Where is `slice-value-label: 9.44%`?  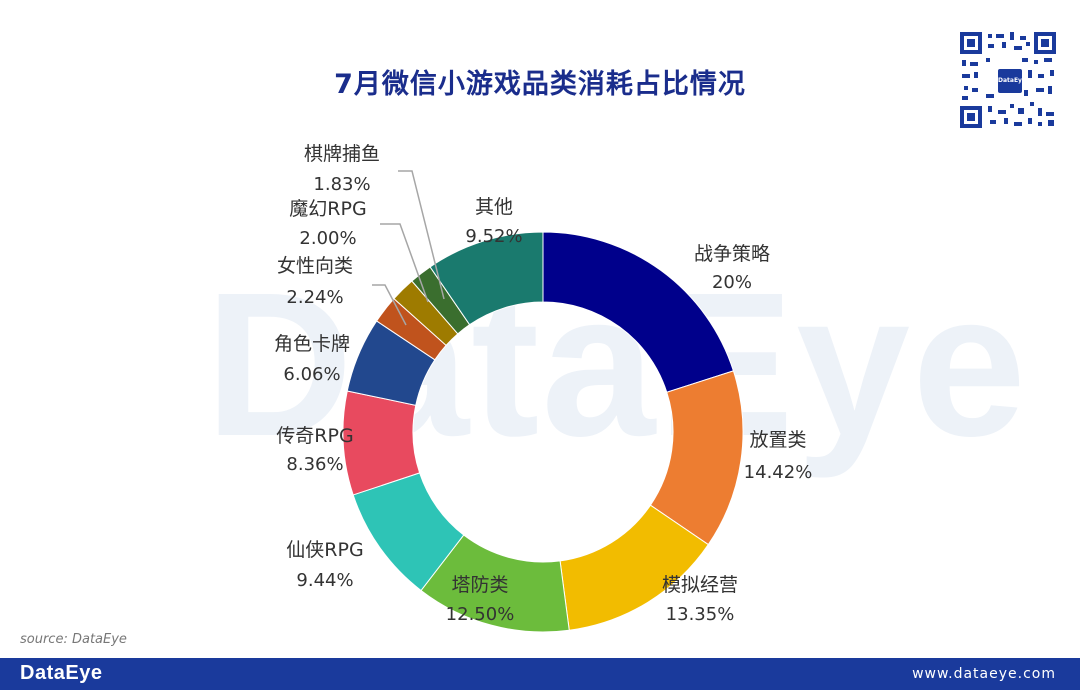
slice-value-label: 9.44% is located at coordinates (324, 580).